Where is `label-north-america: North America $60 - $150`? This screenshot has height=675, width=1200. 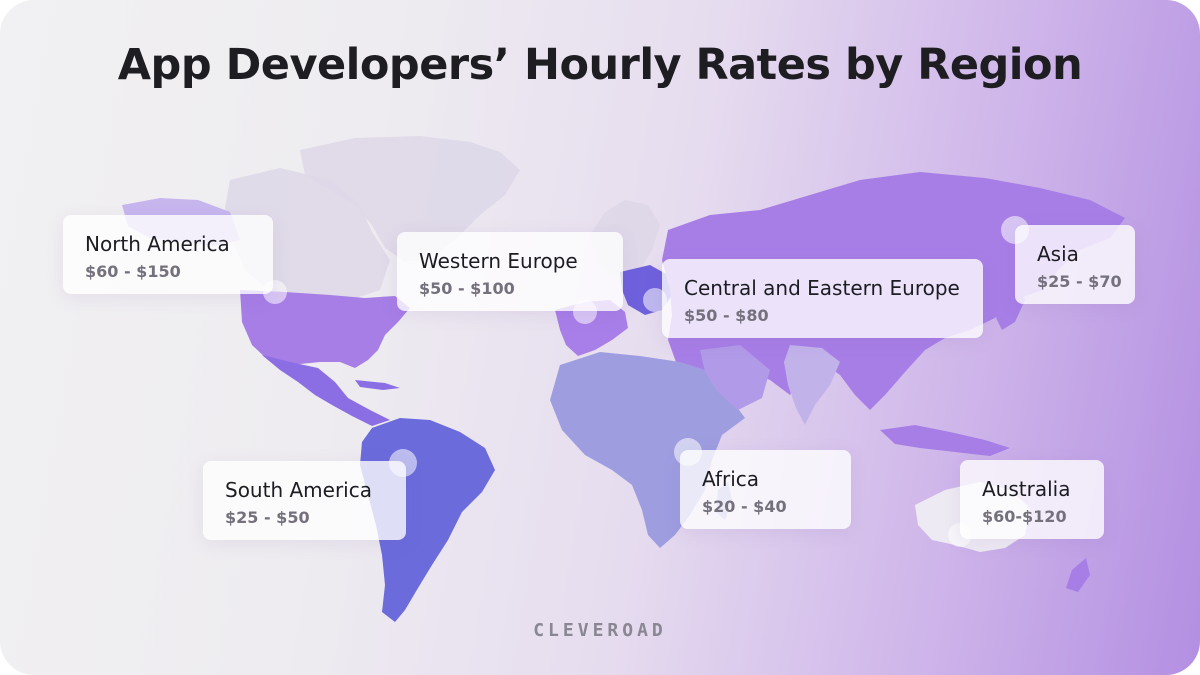
label-north-america: North America $60 - $150 is located at coordinates (168, 254).